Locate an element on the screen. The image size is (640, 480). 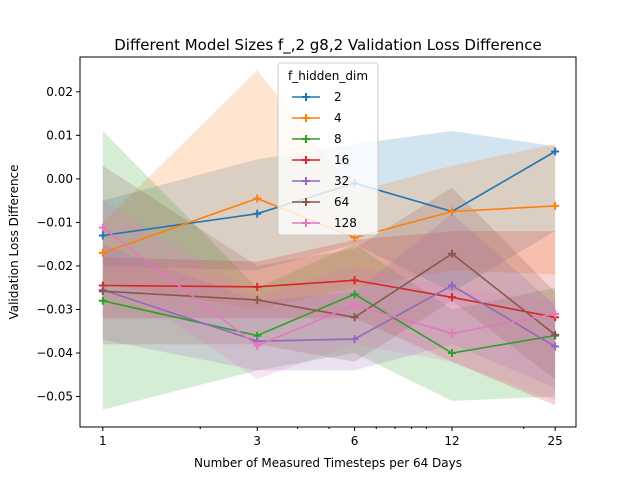
x-axis-ticks: 1 3 6 12 25 is located at coordinates (331, 437).